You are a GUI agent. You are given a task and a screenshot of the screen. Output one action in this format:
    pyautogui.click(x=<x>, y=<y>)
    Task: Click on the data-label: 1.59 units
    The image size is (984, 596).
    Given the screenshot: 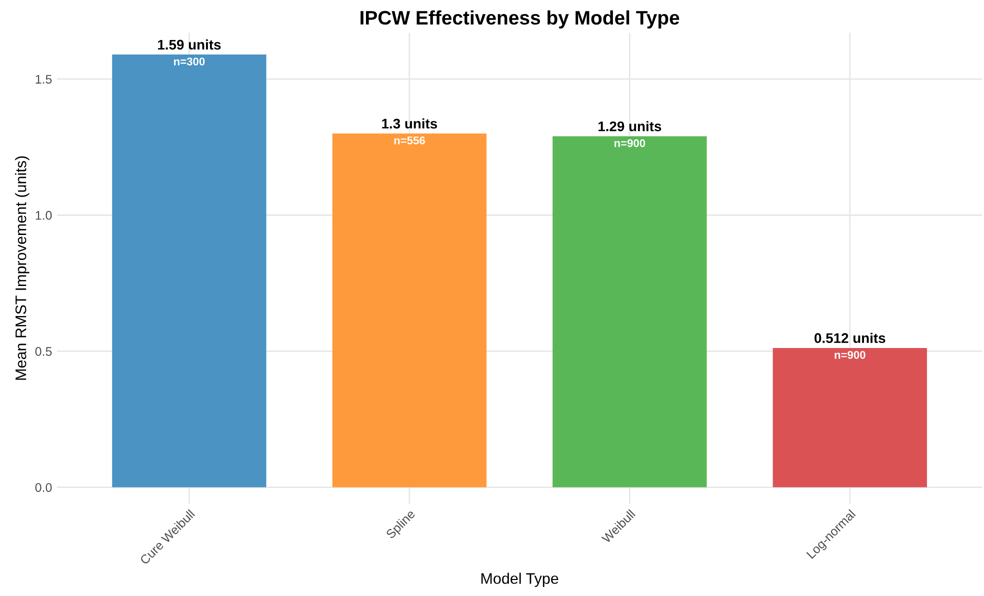 What is the action you would take?
    pyautogui.click(x=189, y=44)
    